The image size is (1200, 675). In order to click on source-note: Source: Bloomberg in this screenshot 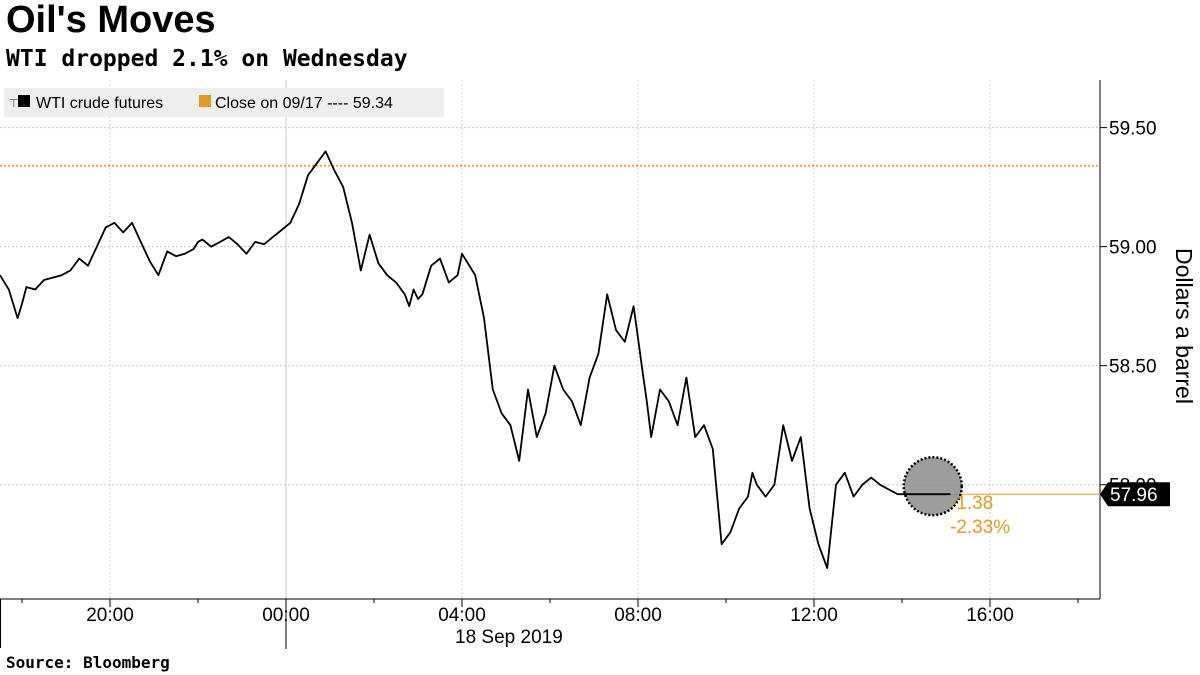, I will do `click(88, 662)`.